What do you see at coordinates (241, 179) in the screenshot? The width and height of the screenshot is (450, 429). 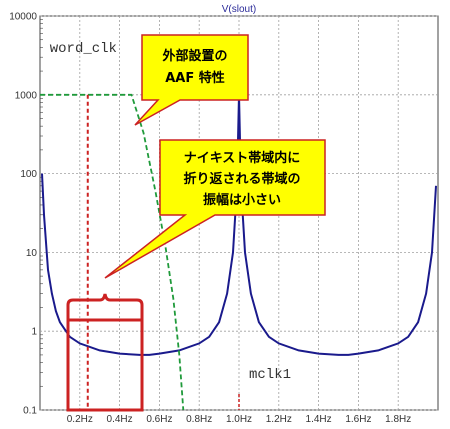 I see `nyquist-callout-line-2: 折り返される帯域の` at bounding box center [241, 179].